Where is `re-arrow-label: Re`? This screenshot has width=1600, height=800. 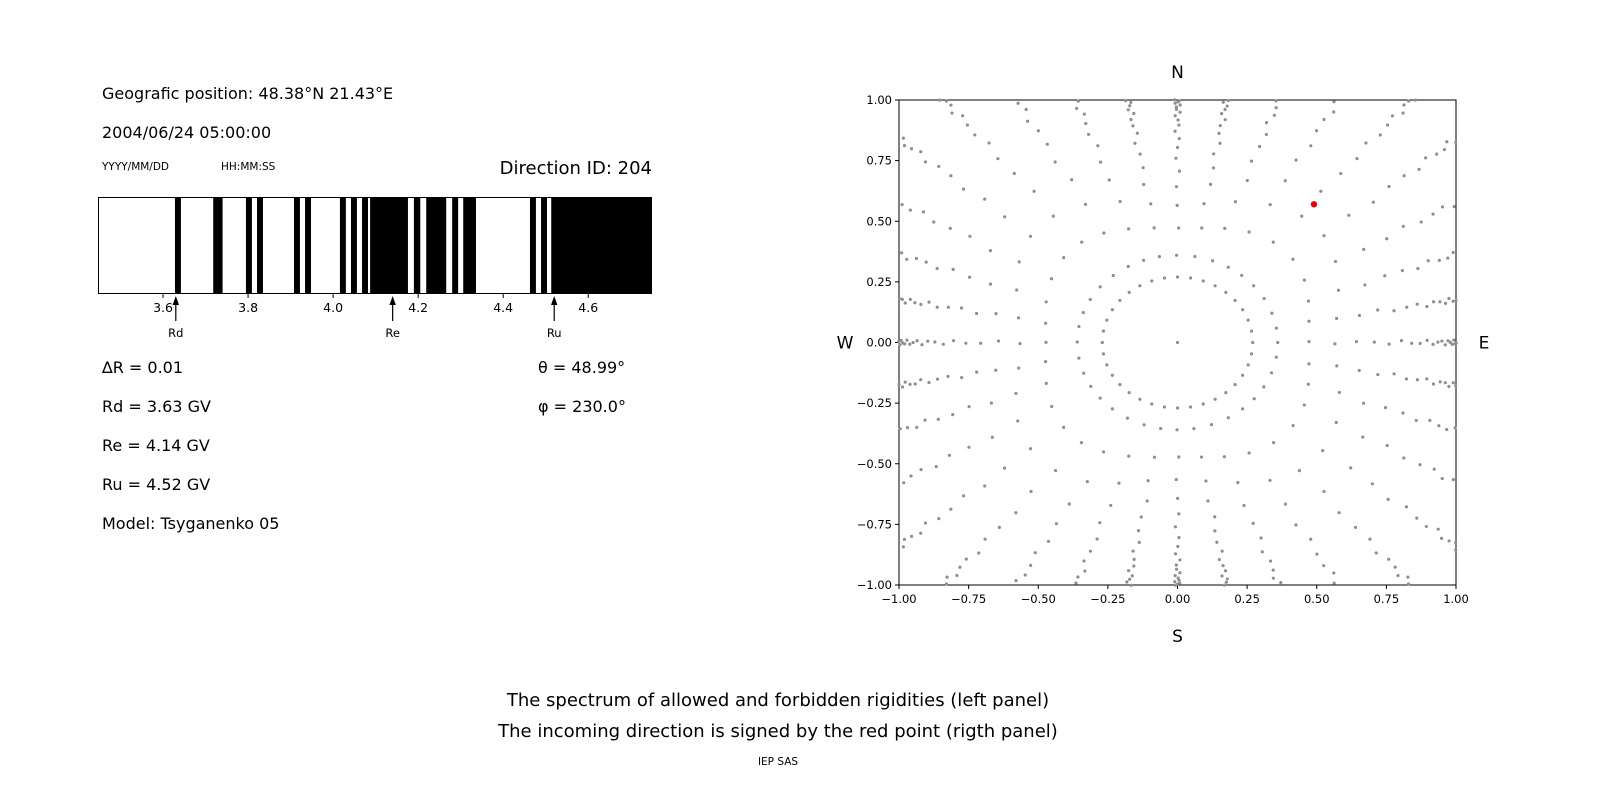
re-arrow-label: Re is located at coordinates (392, 333).